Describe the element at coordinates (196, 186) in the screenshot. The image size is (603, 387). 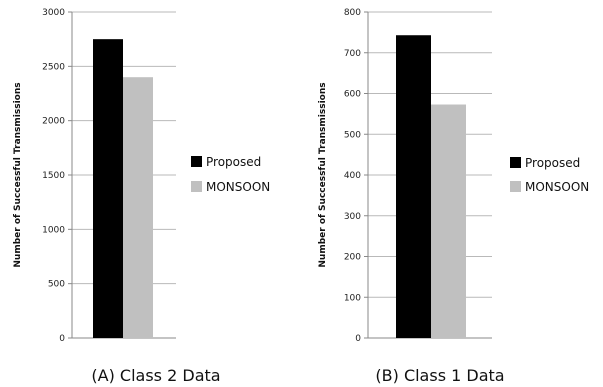
I see `chart-a-legend-swatch-monsoon` at that location.